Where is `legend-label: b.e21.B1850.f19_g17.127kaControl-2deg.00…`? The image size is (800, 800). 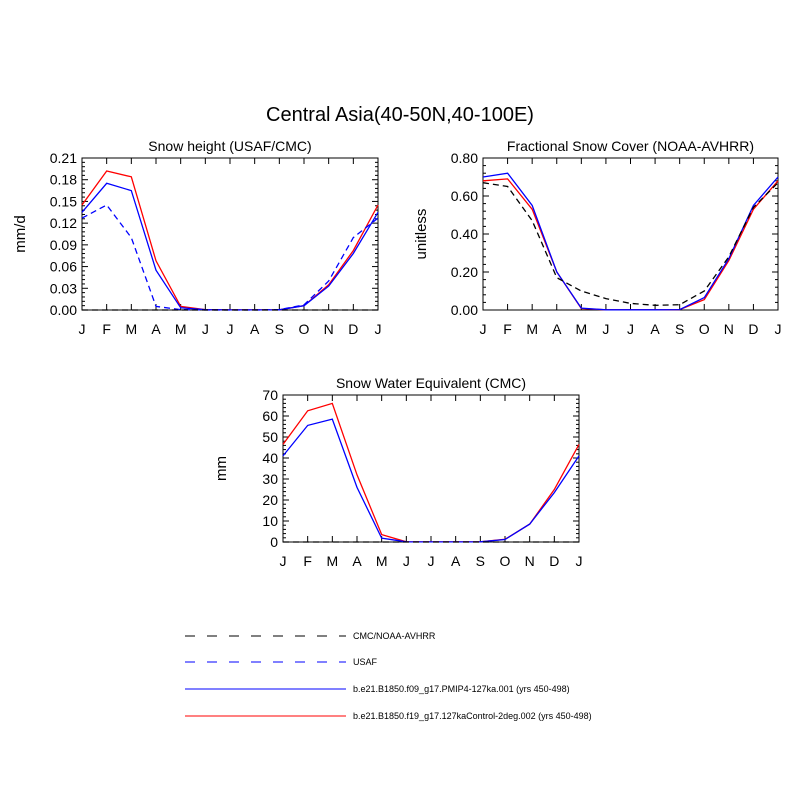 legend-label: b.e21.B1850.f19_g17.127kaControl-2deg.00… is located at coordinates (472, 716).